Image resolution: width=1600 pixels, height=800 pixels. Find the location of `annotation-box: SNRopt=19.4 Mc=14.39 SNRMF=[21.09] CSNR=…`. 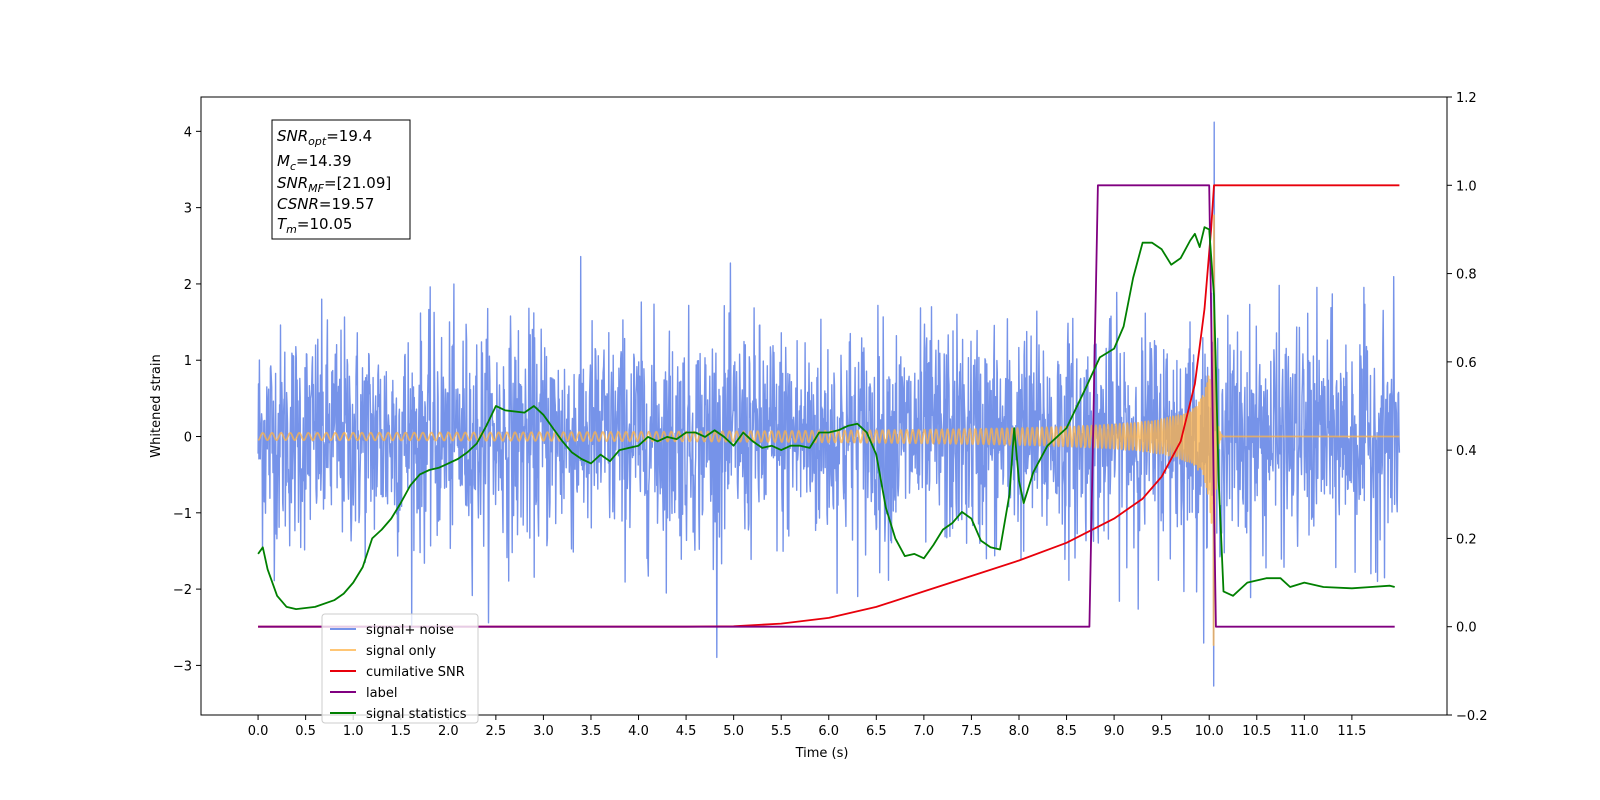

annotation-box: SNRopt=19.4 Mc=14.39 SNRMF=[21.09] CSNR=… is located at coordinates (341, 179).